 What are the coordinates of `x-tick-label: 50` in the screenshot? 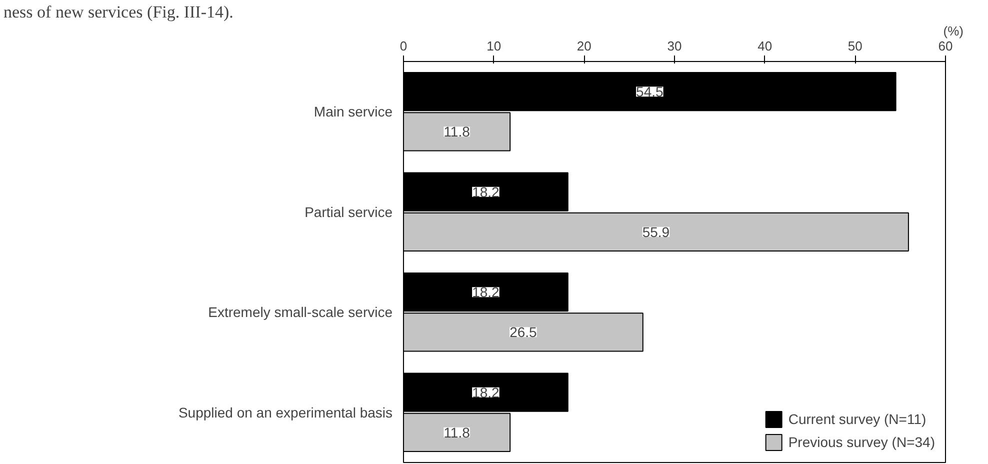 It's located at (855, 46).